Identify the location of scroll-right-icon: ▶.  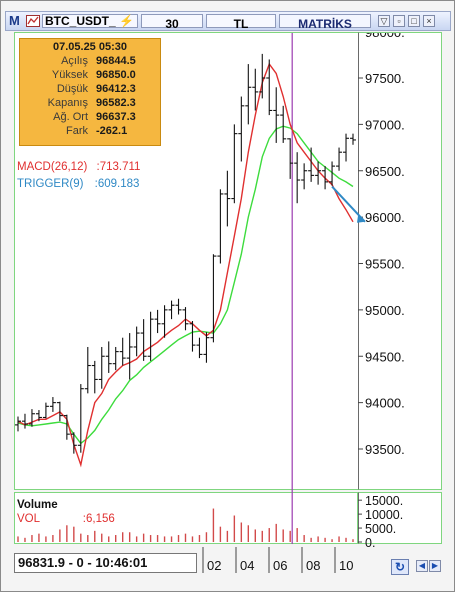
(435, 566).